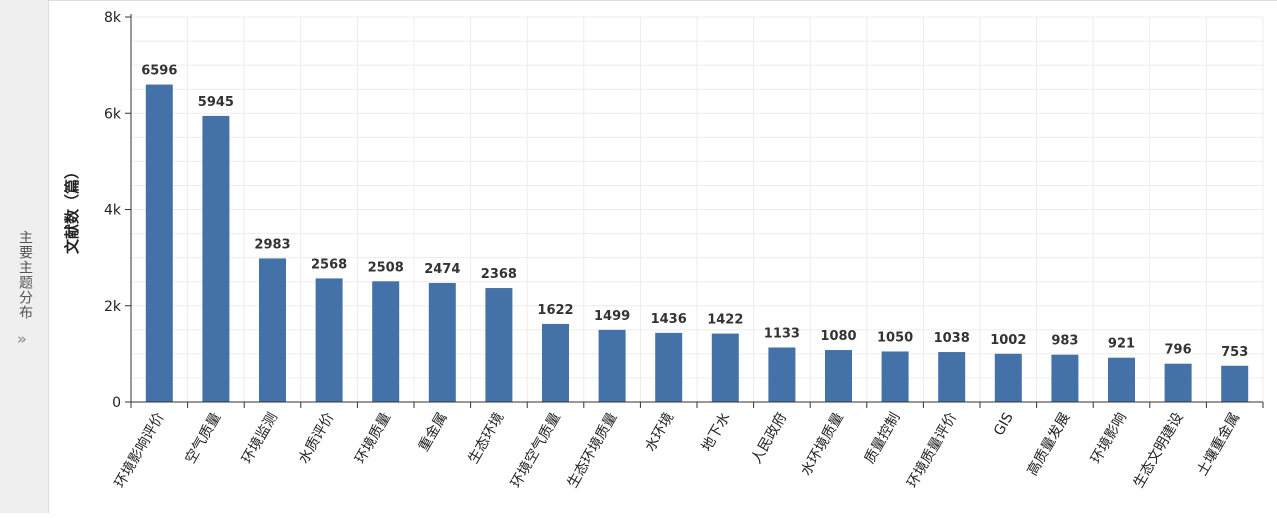 The height and width of the screenshot is (518, 1277). I want to click on x-tick-label: 环境质量评价, so click(932, 450).